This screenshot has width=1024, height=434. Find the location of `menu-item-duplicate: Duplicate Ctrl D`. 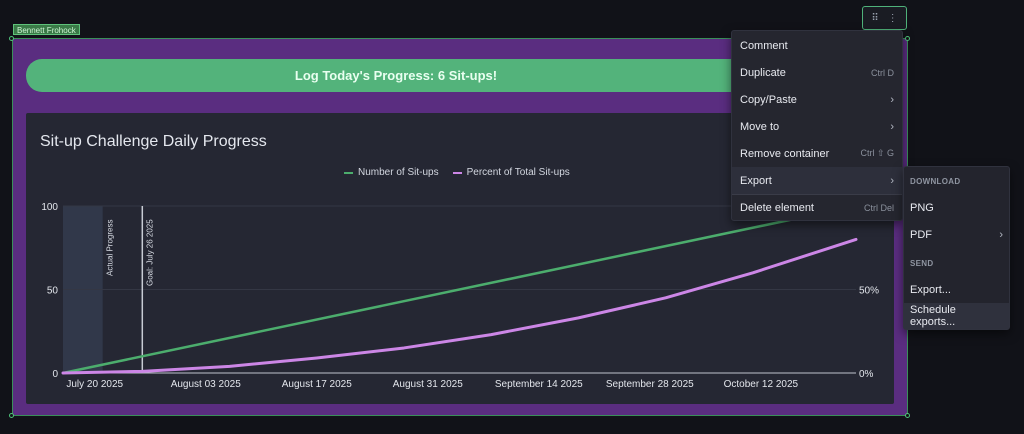

menu-item-duplicate: Duplicate Ctrl D is located at coordinates (817, 72).